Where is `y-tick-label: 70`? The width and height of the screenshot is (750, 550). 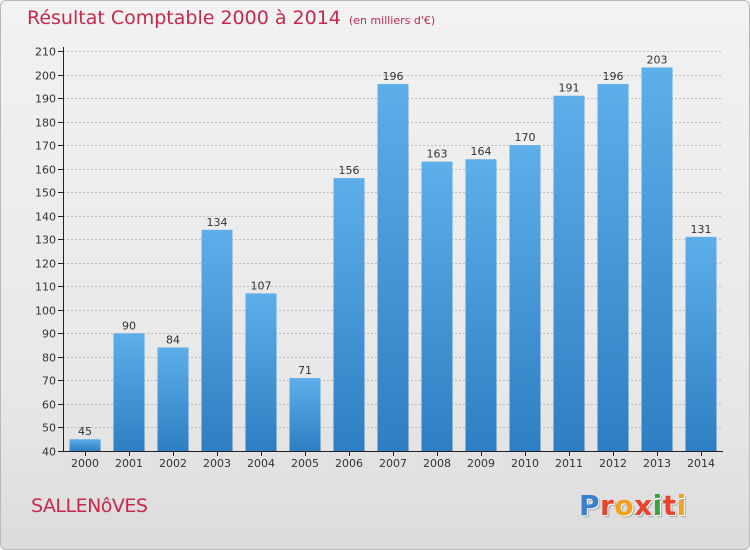
y-tick-label: 70 is located at coordinates (49, 381).